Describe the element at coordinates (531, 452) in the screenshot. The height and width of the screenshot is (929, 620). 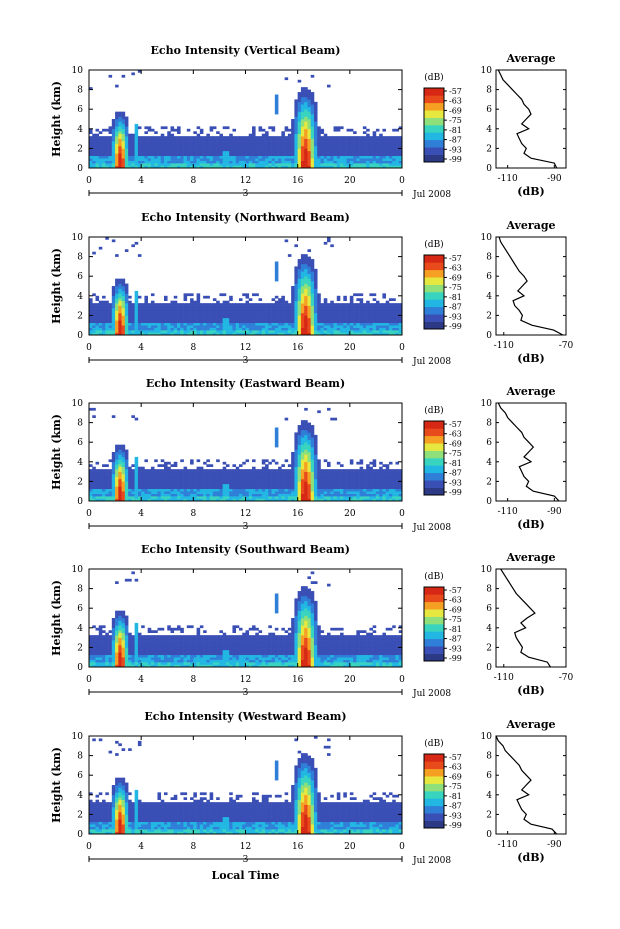
I see `profile-frame` at that location.